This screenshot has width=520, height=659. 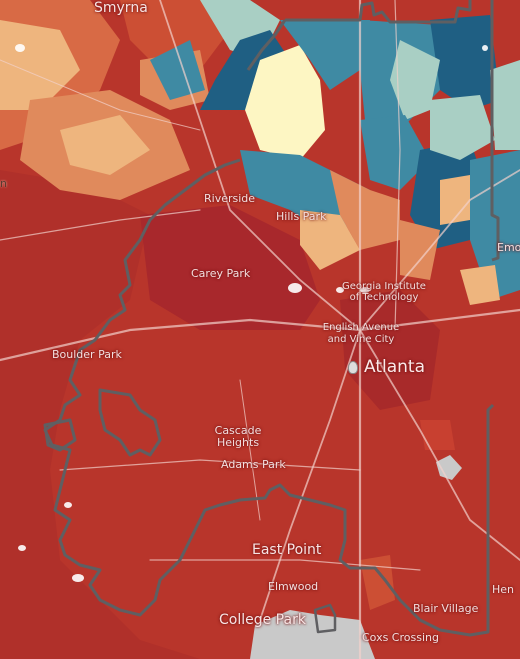 I want to click on far-east-teal, so click(x=495, y=225).